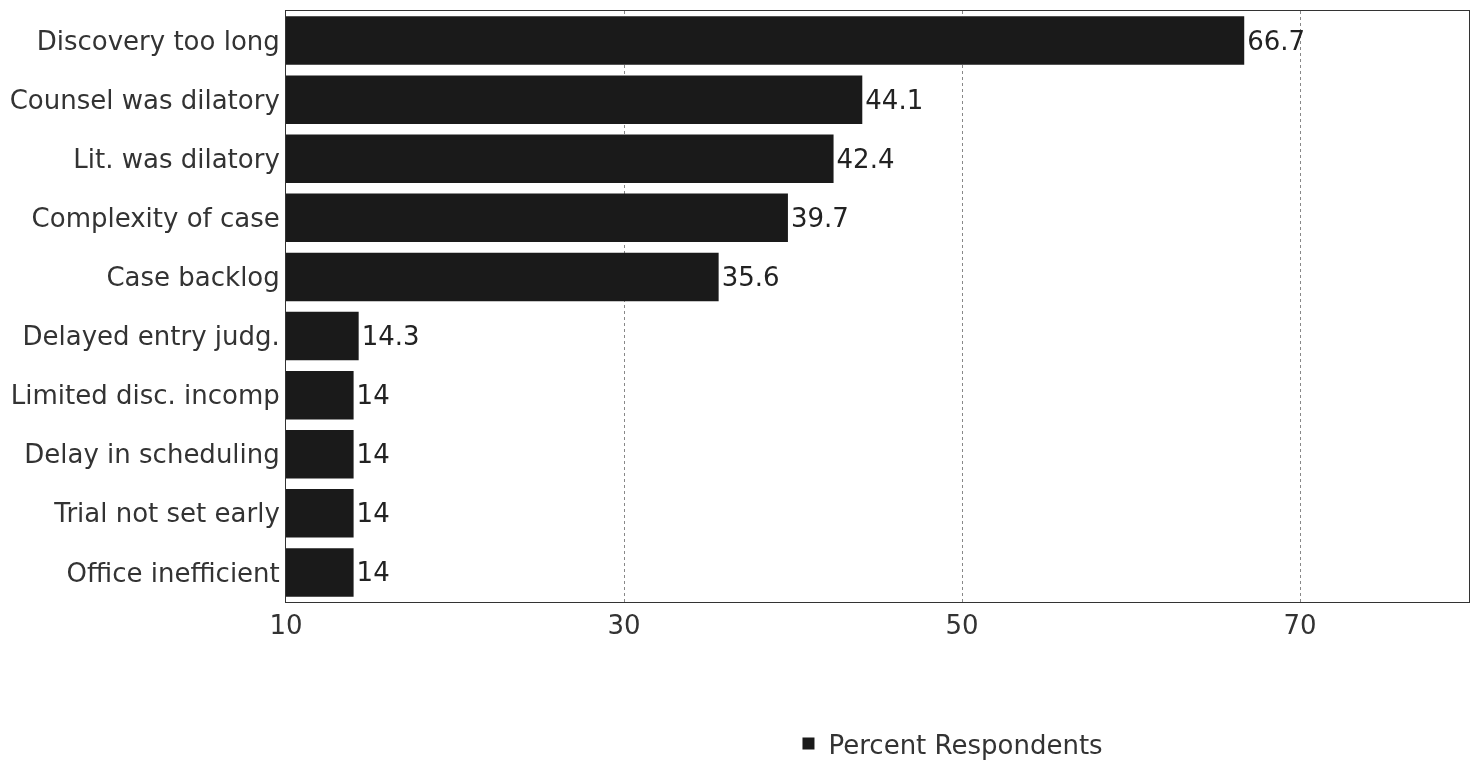 This screenshot has width=1480, height=777. What do you see at coordinates (144, 99) in the screenshot?
I see `y-tick-label: Counsel was dilatory` at bounding box center [144, 99].